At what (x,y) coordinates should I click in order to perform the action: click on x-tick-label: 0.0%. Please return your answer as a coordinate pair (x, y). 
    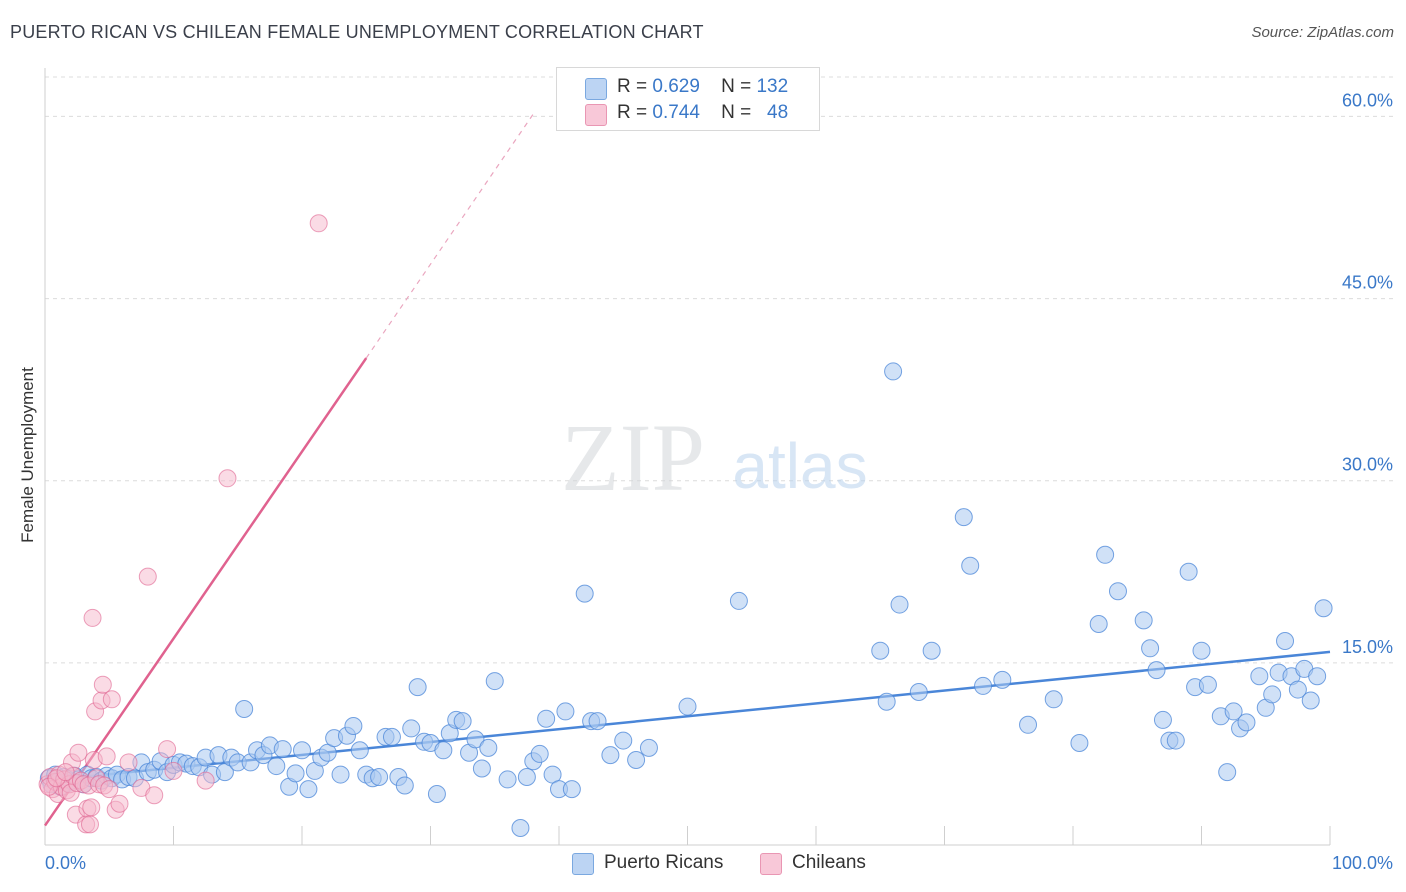
    Looking at the image, I should click on (65, 863).